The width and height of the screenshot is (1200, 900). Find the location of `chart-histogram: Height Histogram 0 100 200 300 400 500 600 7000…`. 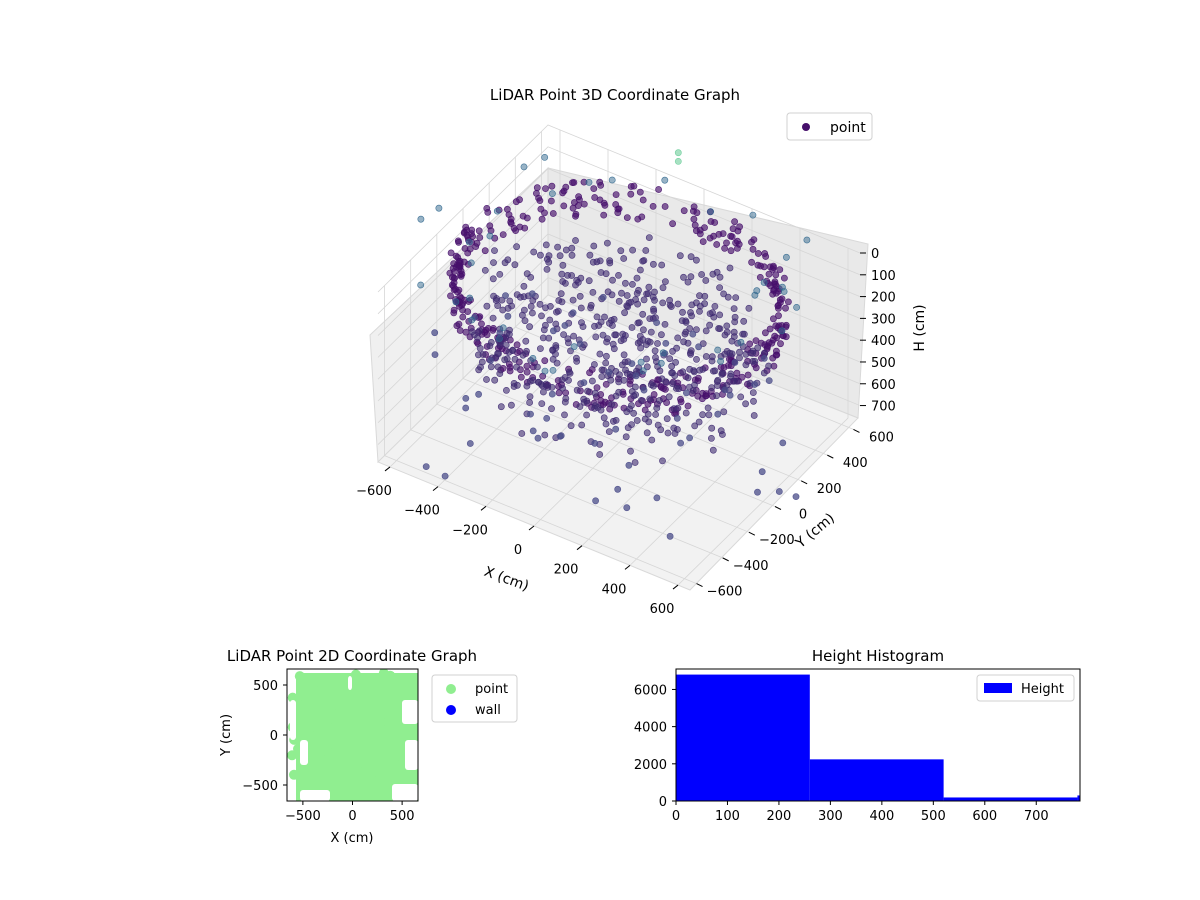

chart-histogram: Height Histogram 0 100 200 300 400 500 600 7000… is located at coordinates (857, 735).